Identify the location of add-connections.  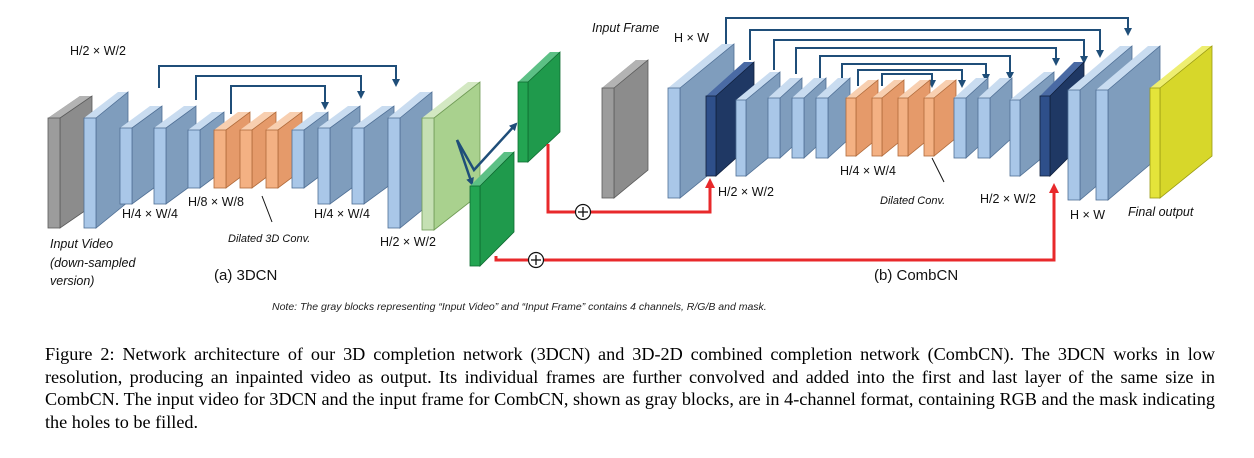
(776, 203).